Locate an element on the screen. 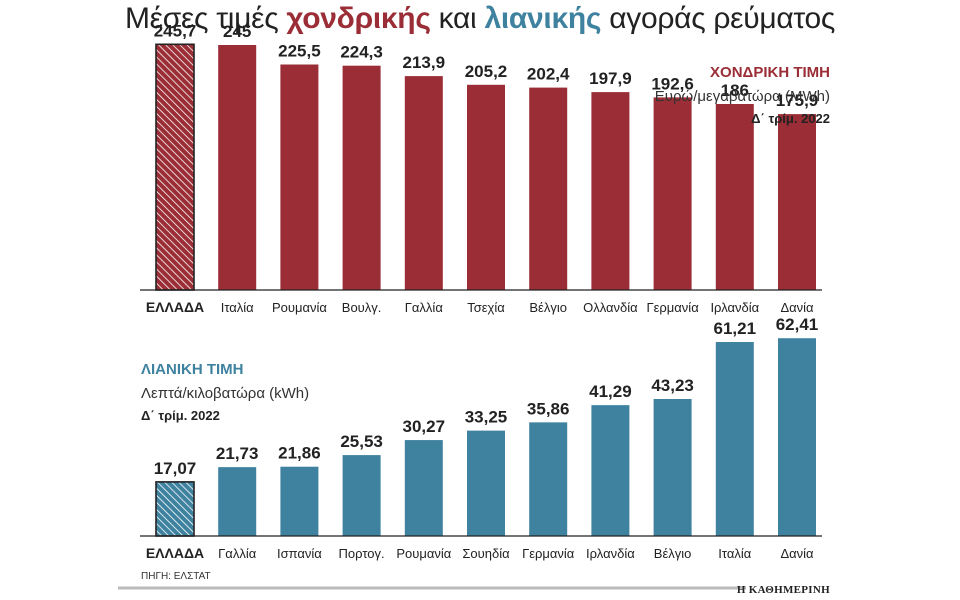 This screenshot has width=960, height=600. title-part-3: και is located at coordinates (457, 18).